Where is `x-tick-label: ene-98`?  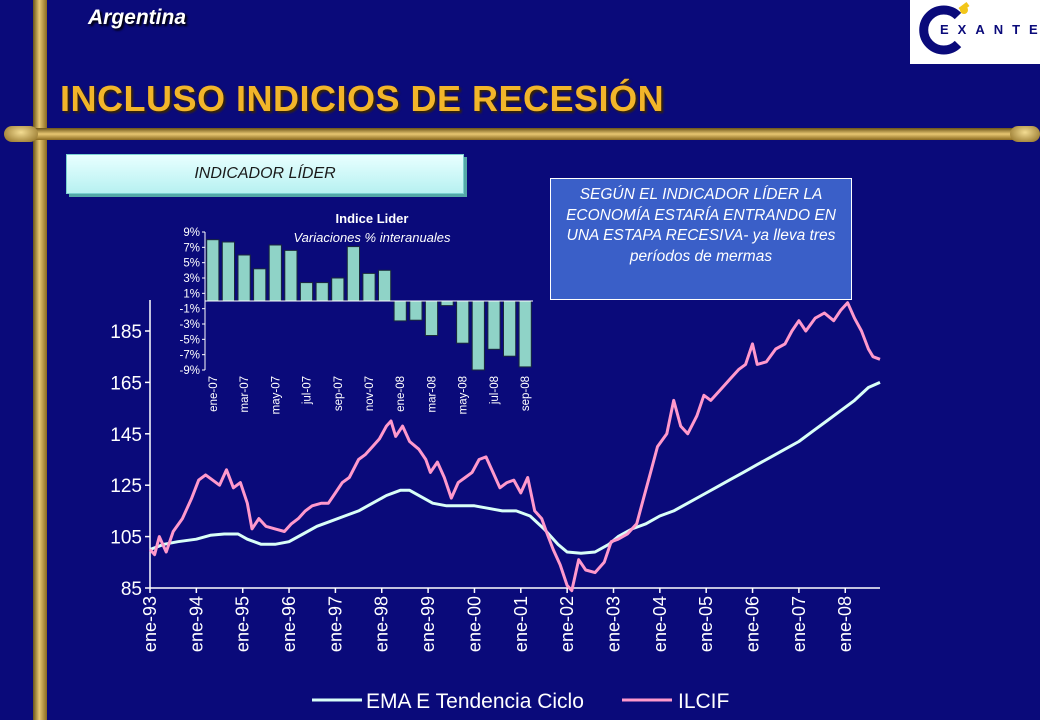 x-tick-label: ene-98 is located at coordinates (382, 624).